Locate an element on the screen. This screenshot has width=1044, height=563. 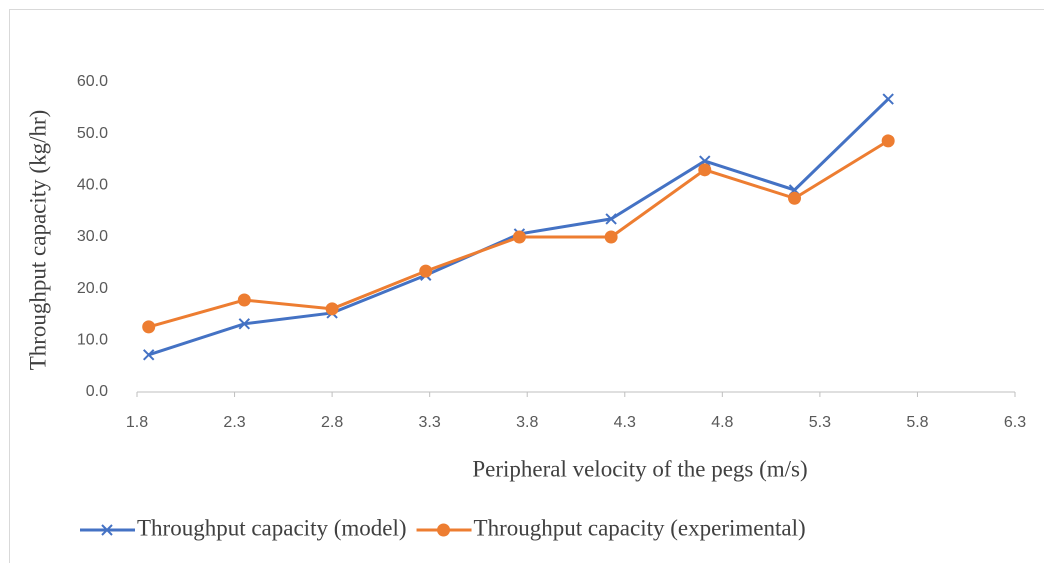
legend-label: Throughput capacity (model) is located at coordinates (272, 527).